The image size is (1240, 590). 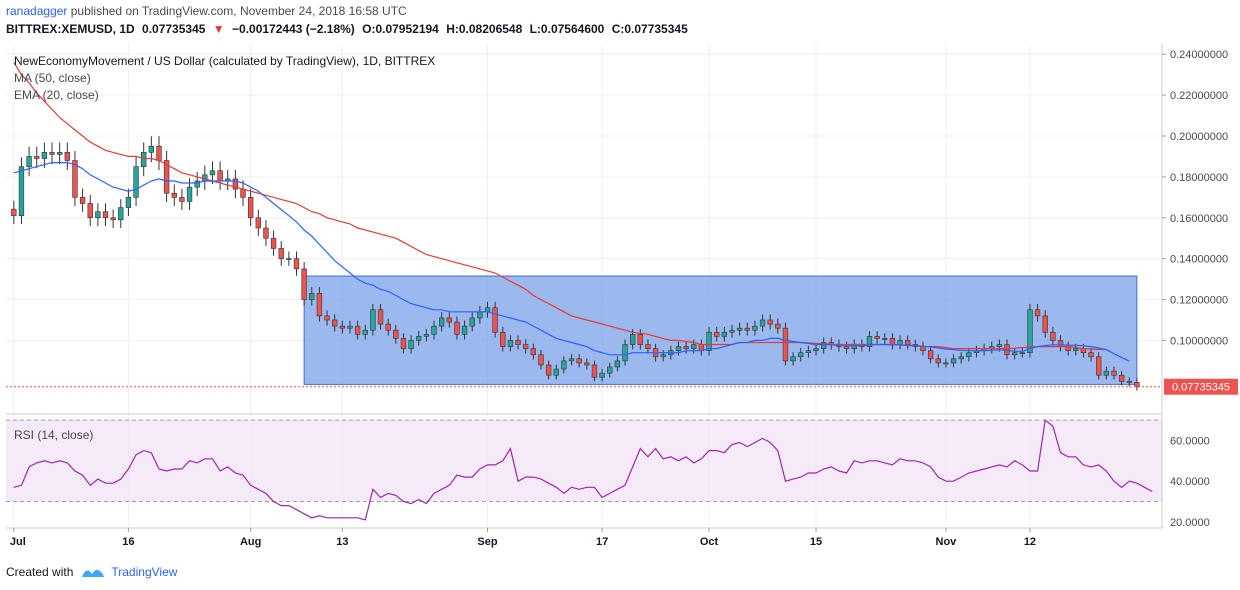 I want to click on price-tick-label: 0.22000000, so click(x=1199, y=96).